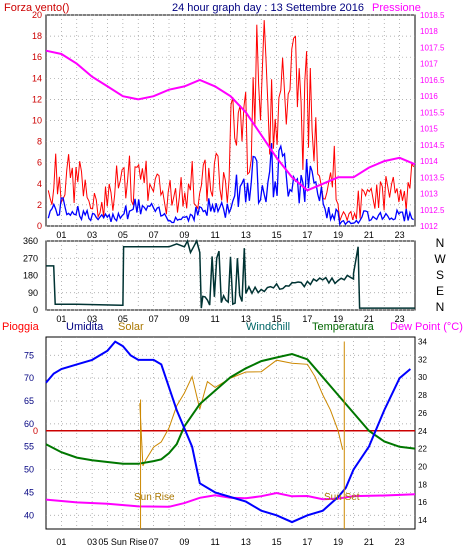 Image resolution: width=466 pixels, height=560 pixels. I want to click on dew-point-line, so click(230, 499).